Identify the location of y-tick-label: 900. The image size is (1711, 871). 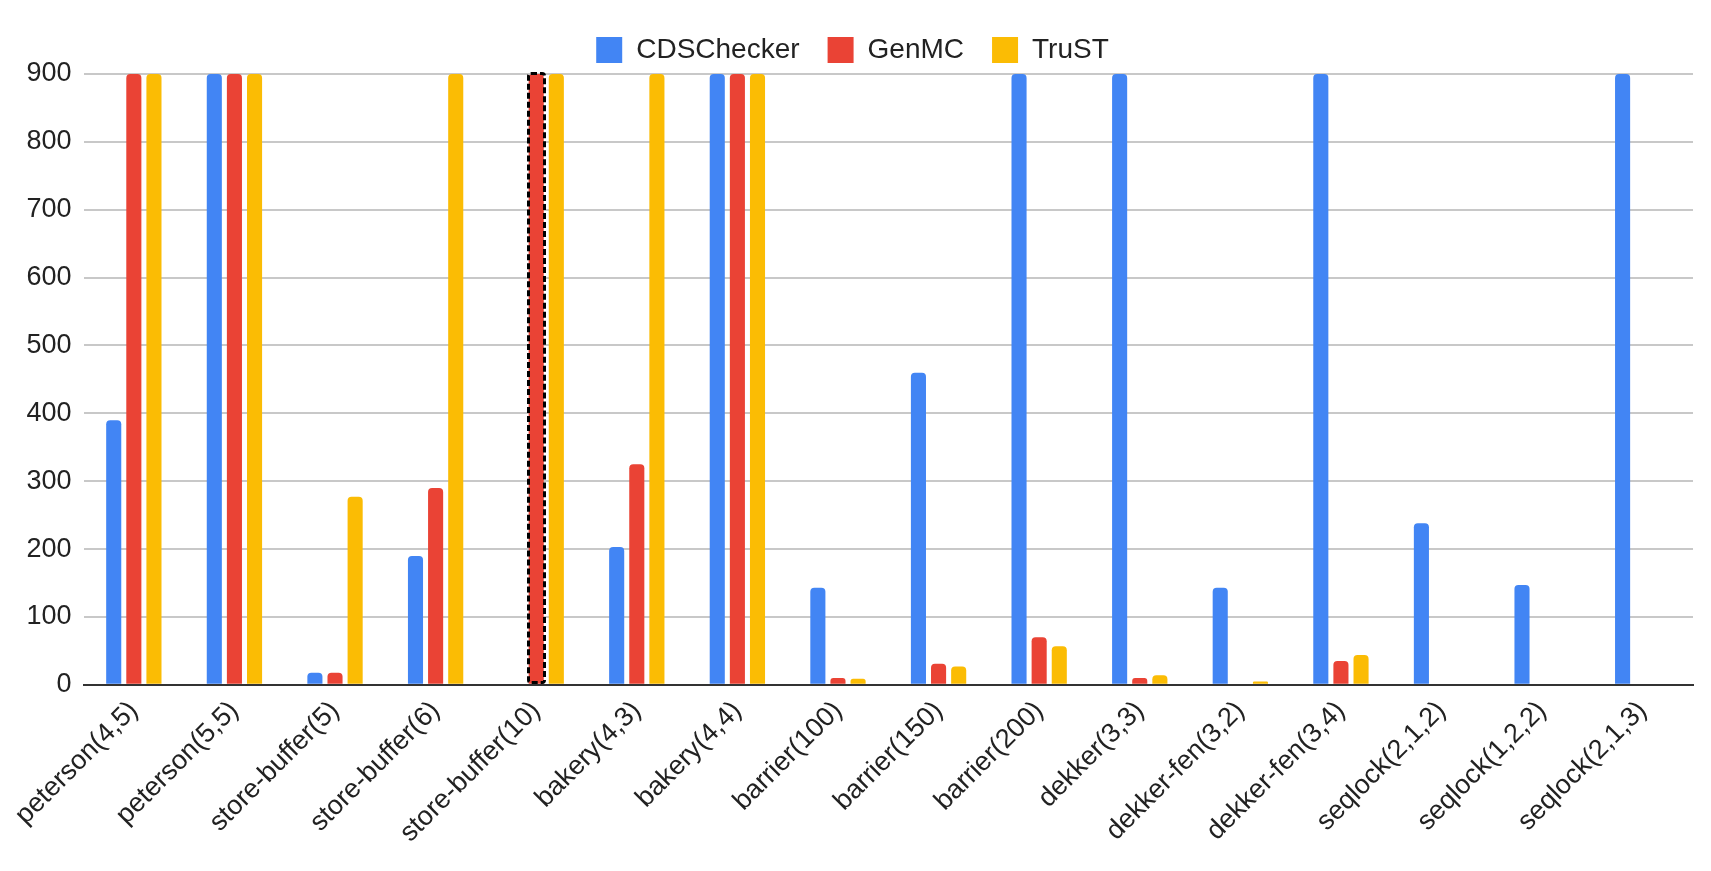
(49, 72).